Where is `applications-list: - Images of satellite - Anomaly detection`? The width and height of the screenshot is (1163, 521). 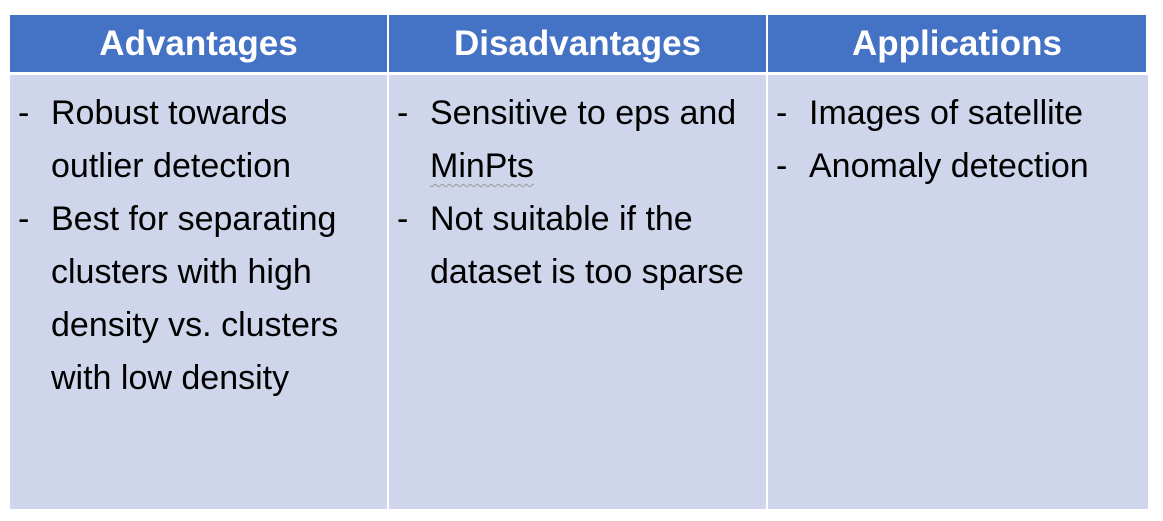
applications-list: - Images of satellite - Anomaly detection is located at coordinates (957, 140).